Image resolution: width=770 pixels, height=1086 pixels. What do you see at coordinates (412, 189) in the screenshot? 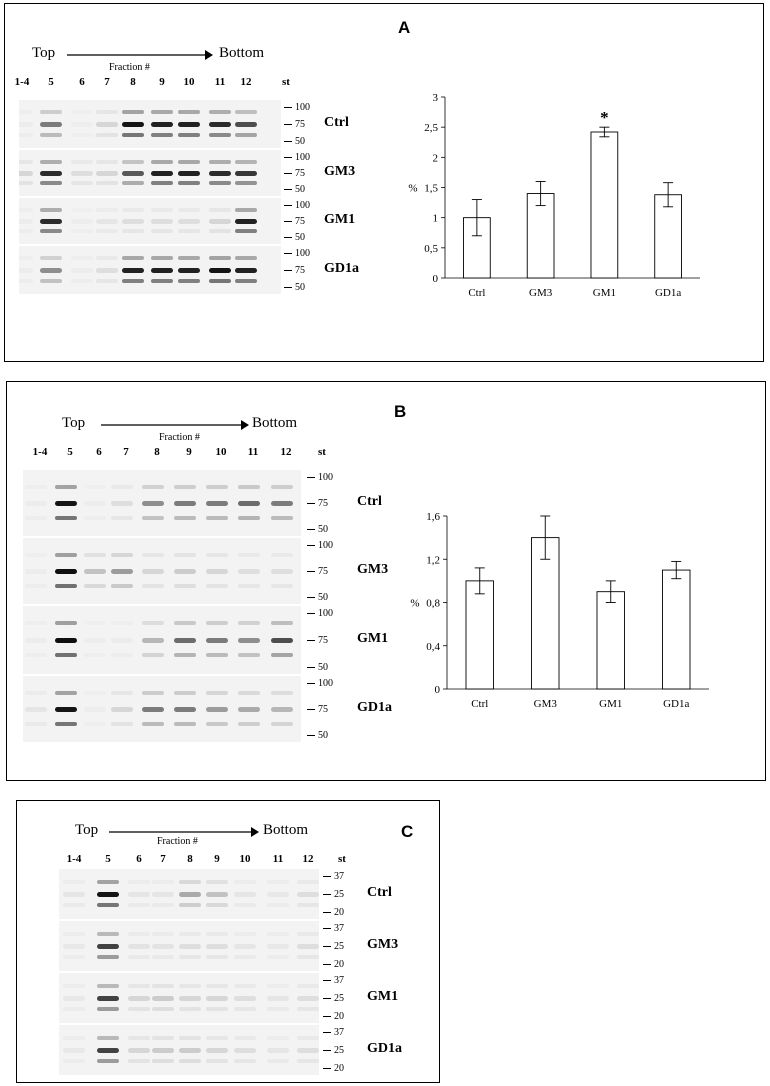
I see `y-axis-label: %` at bounding box center [412, 189].